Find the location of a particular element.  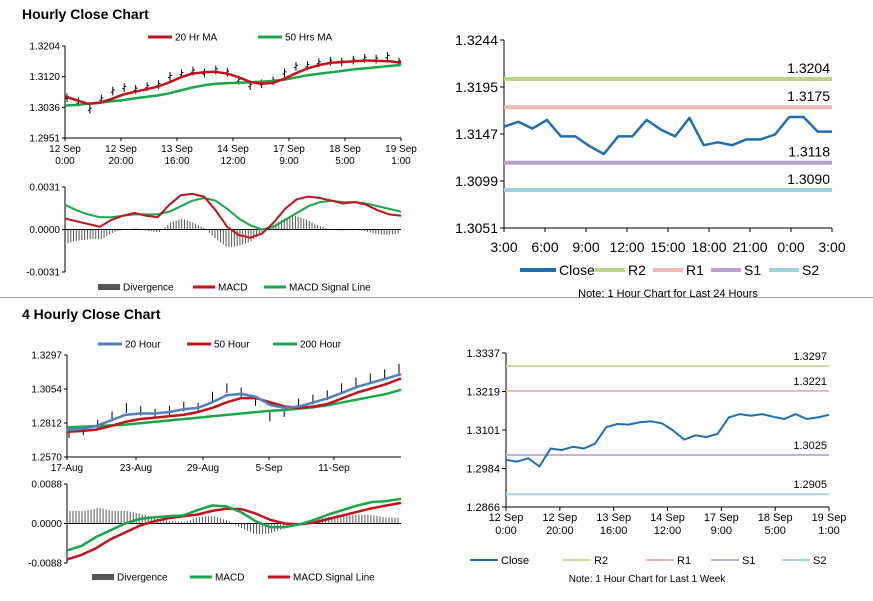

hourly-price-x-tick-label: 0:00 is located at coordinates (65, 161).